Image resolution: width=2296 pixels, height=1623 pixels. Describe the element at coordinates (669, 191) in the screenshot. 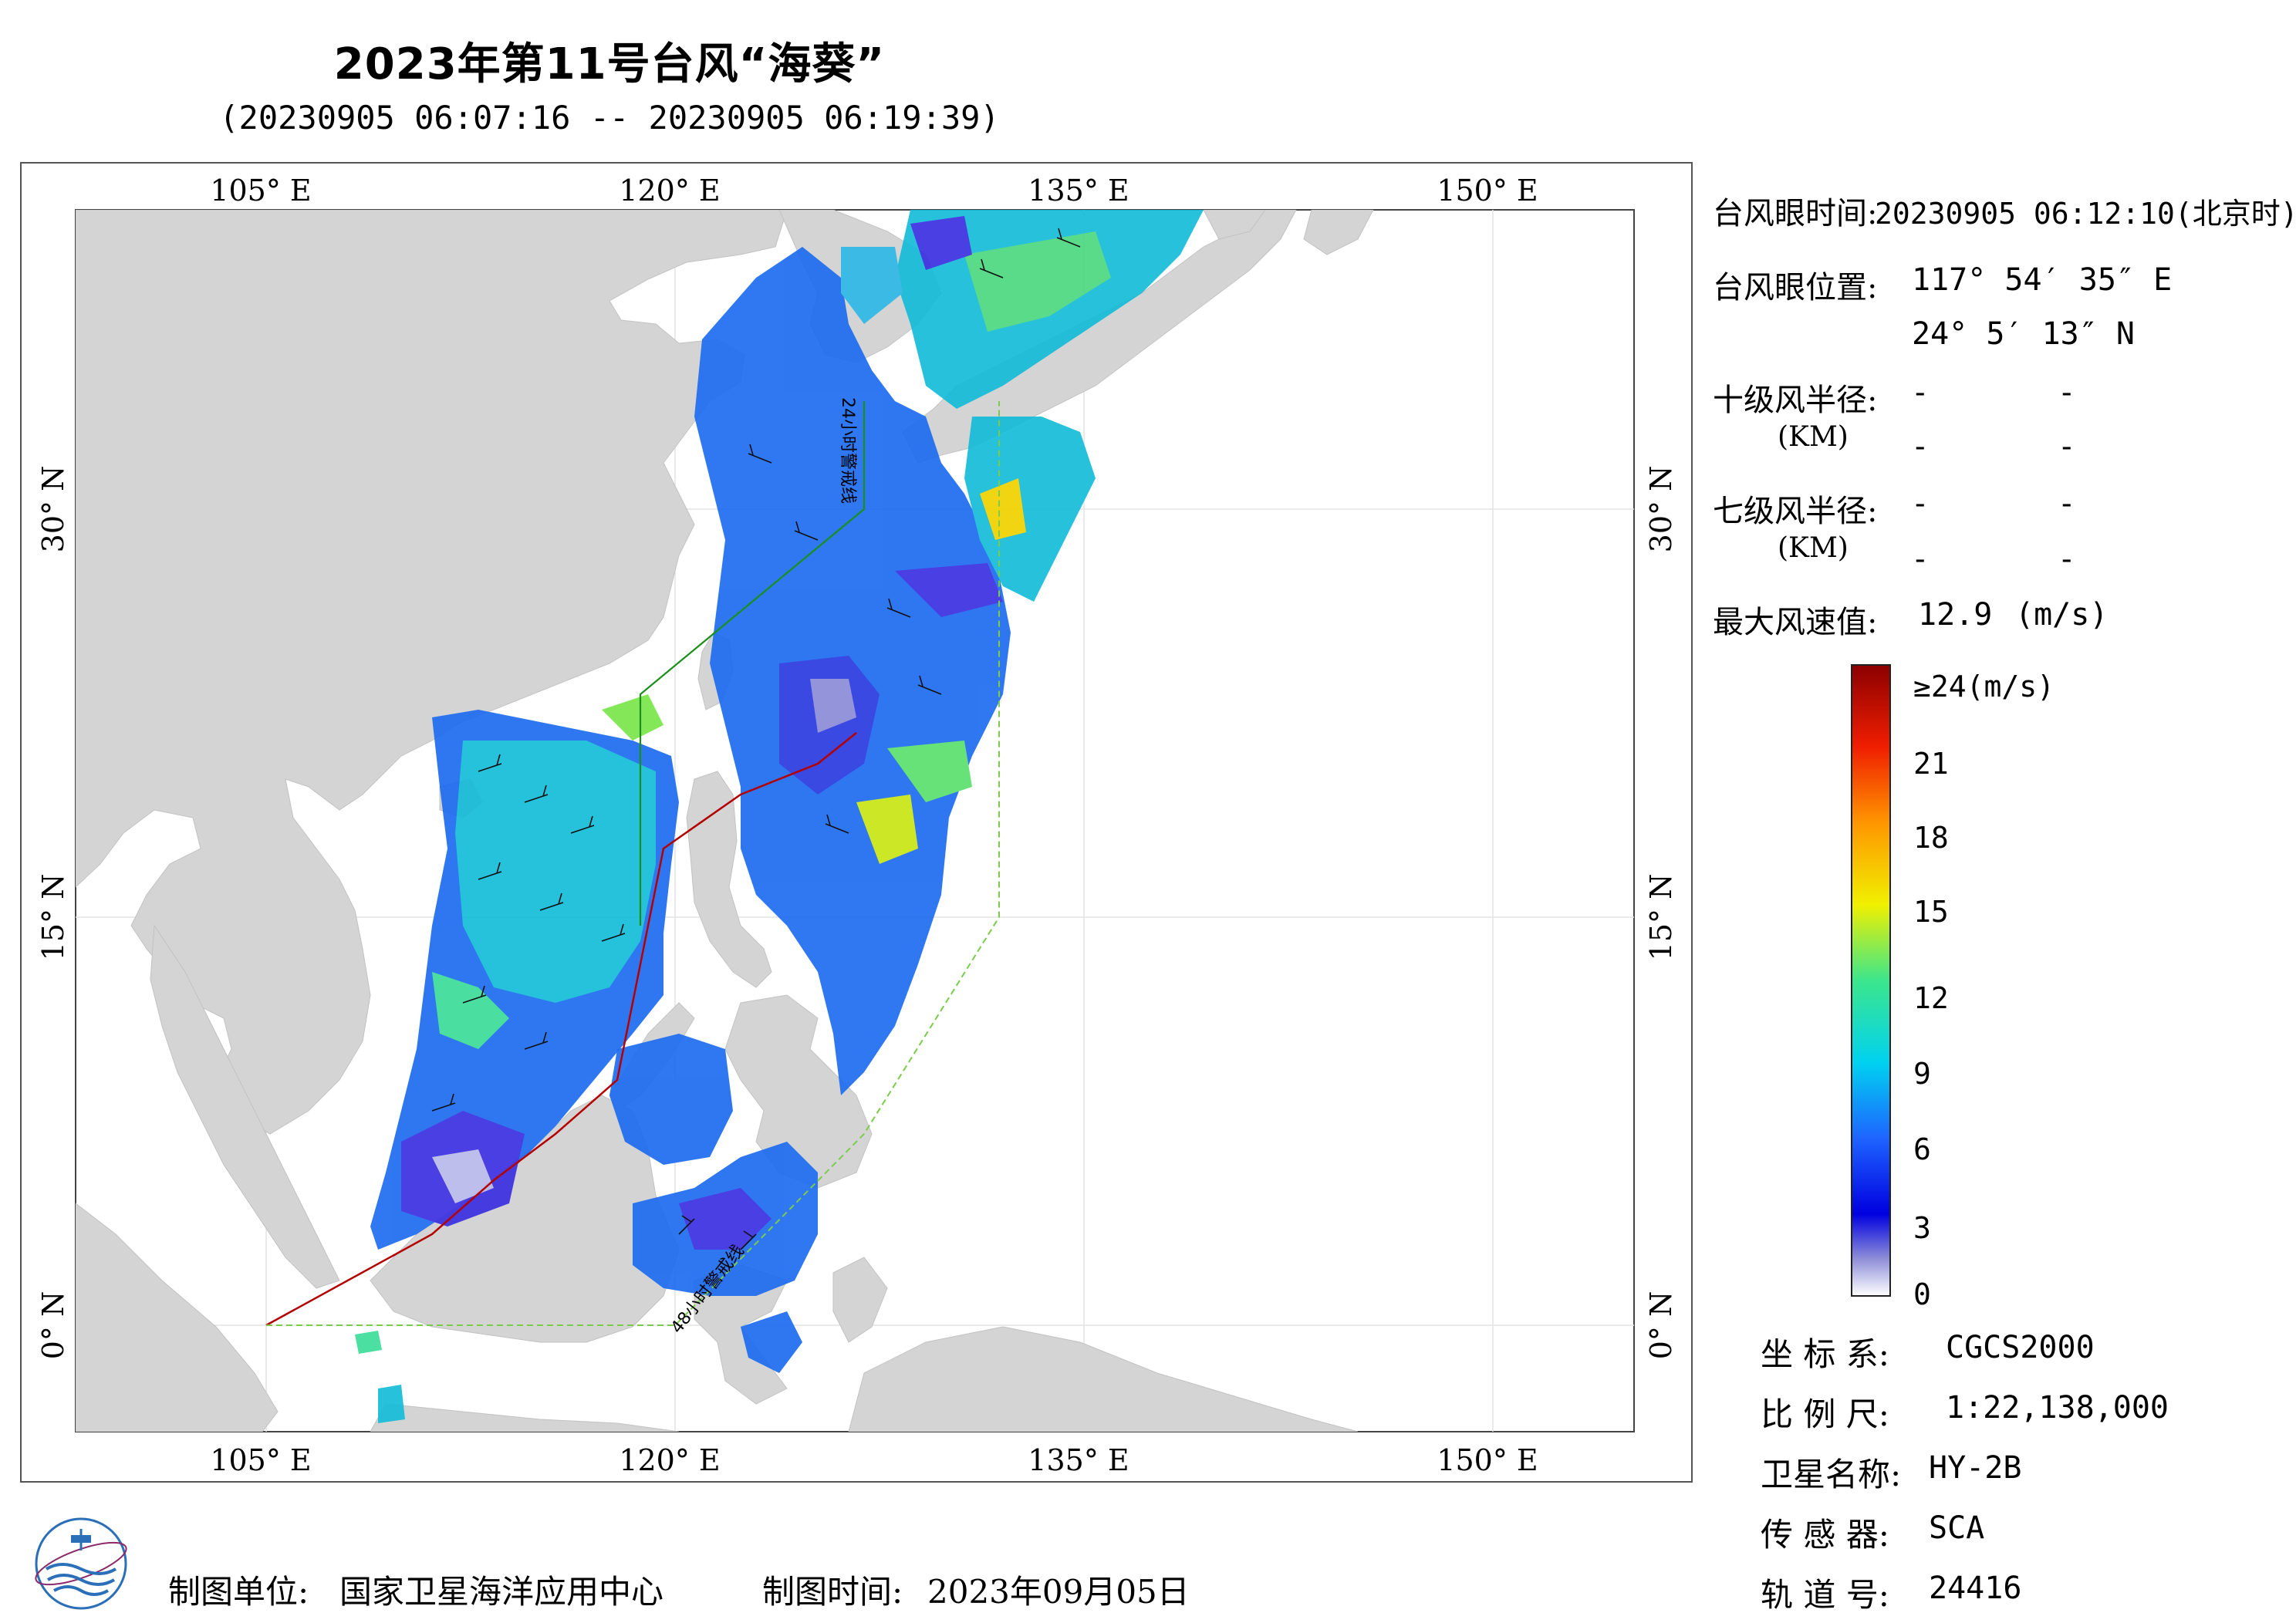

I see `lon-tick-top-120: 120° E` at that location.